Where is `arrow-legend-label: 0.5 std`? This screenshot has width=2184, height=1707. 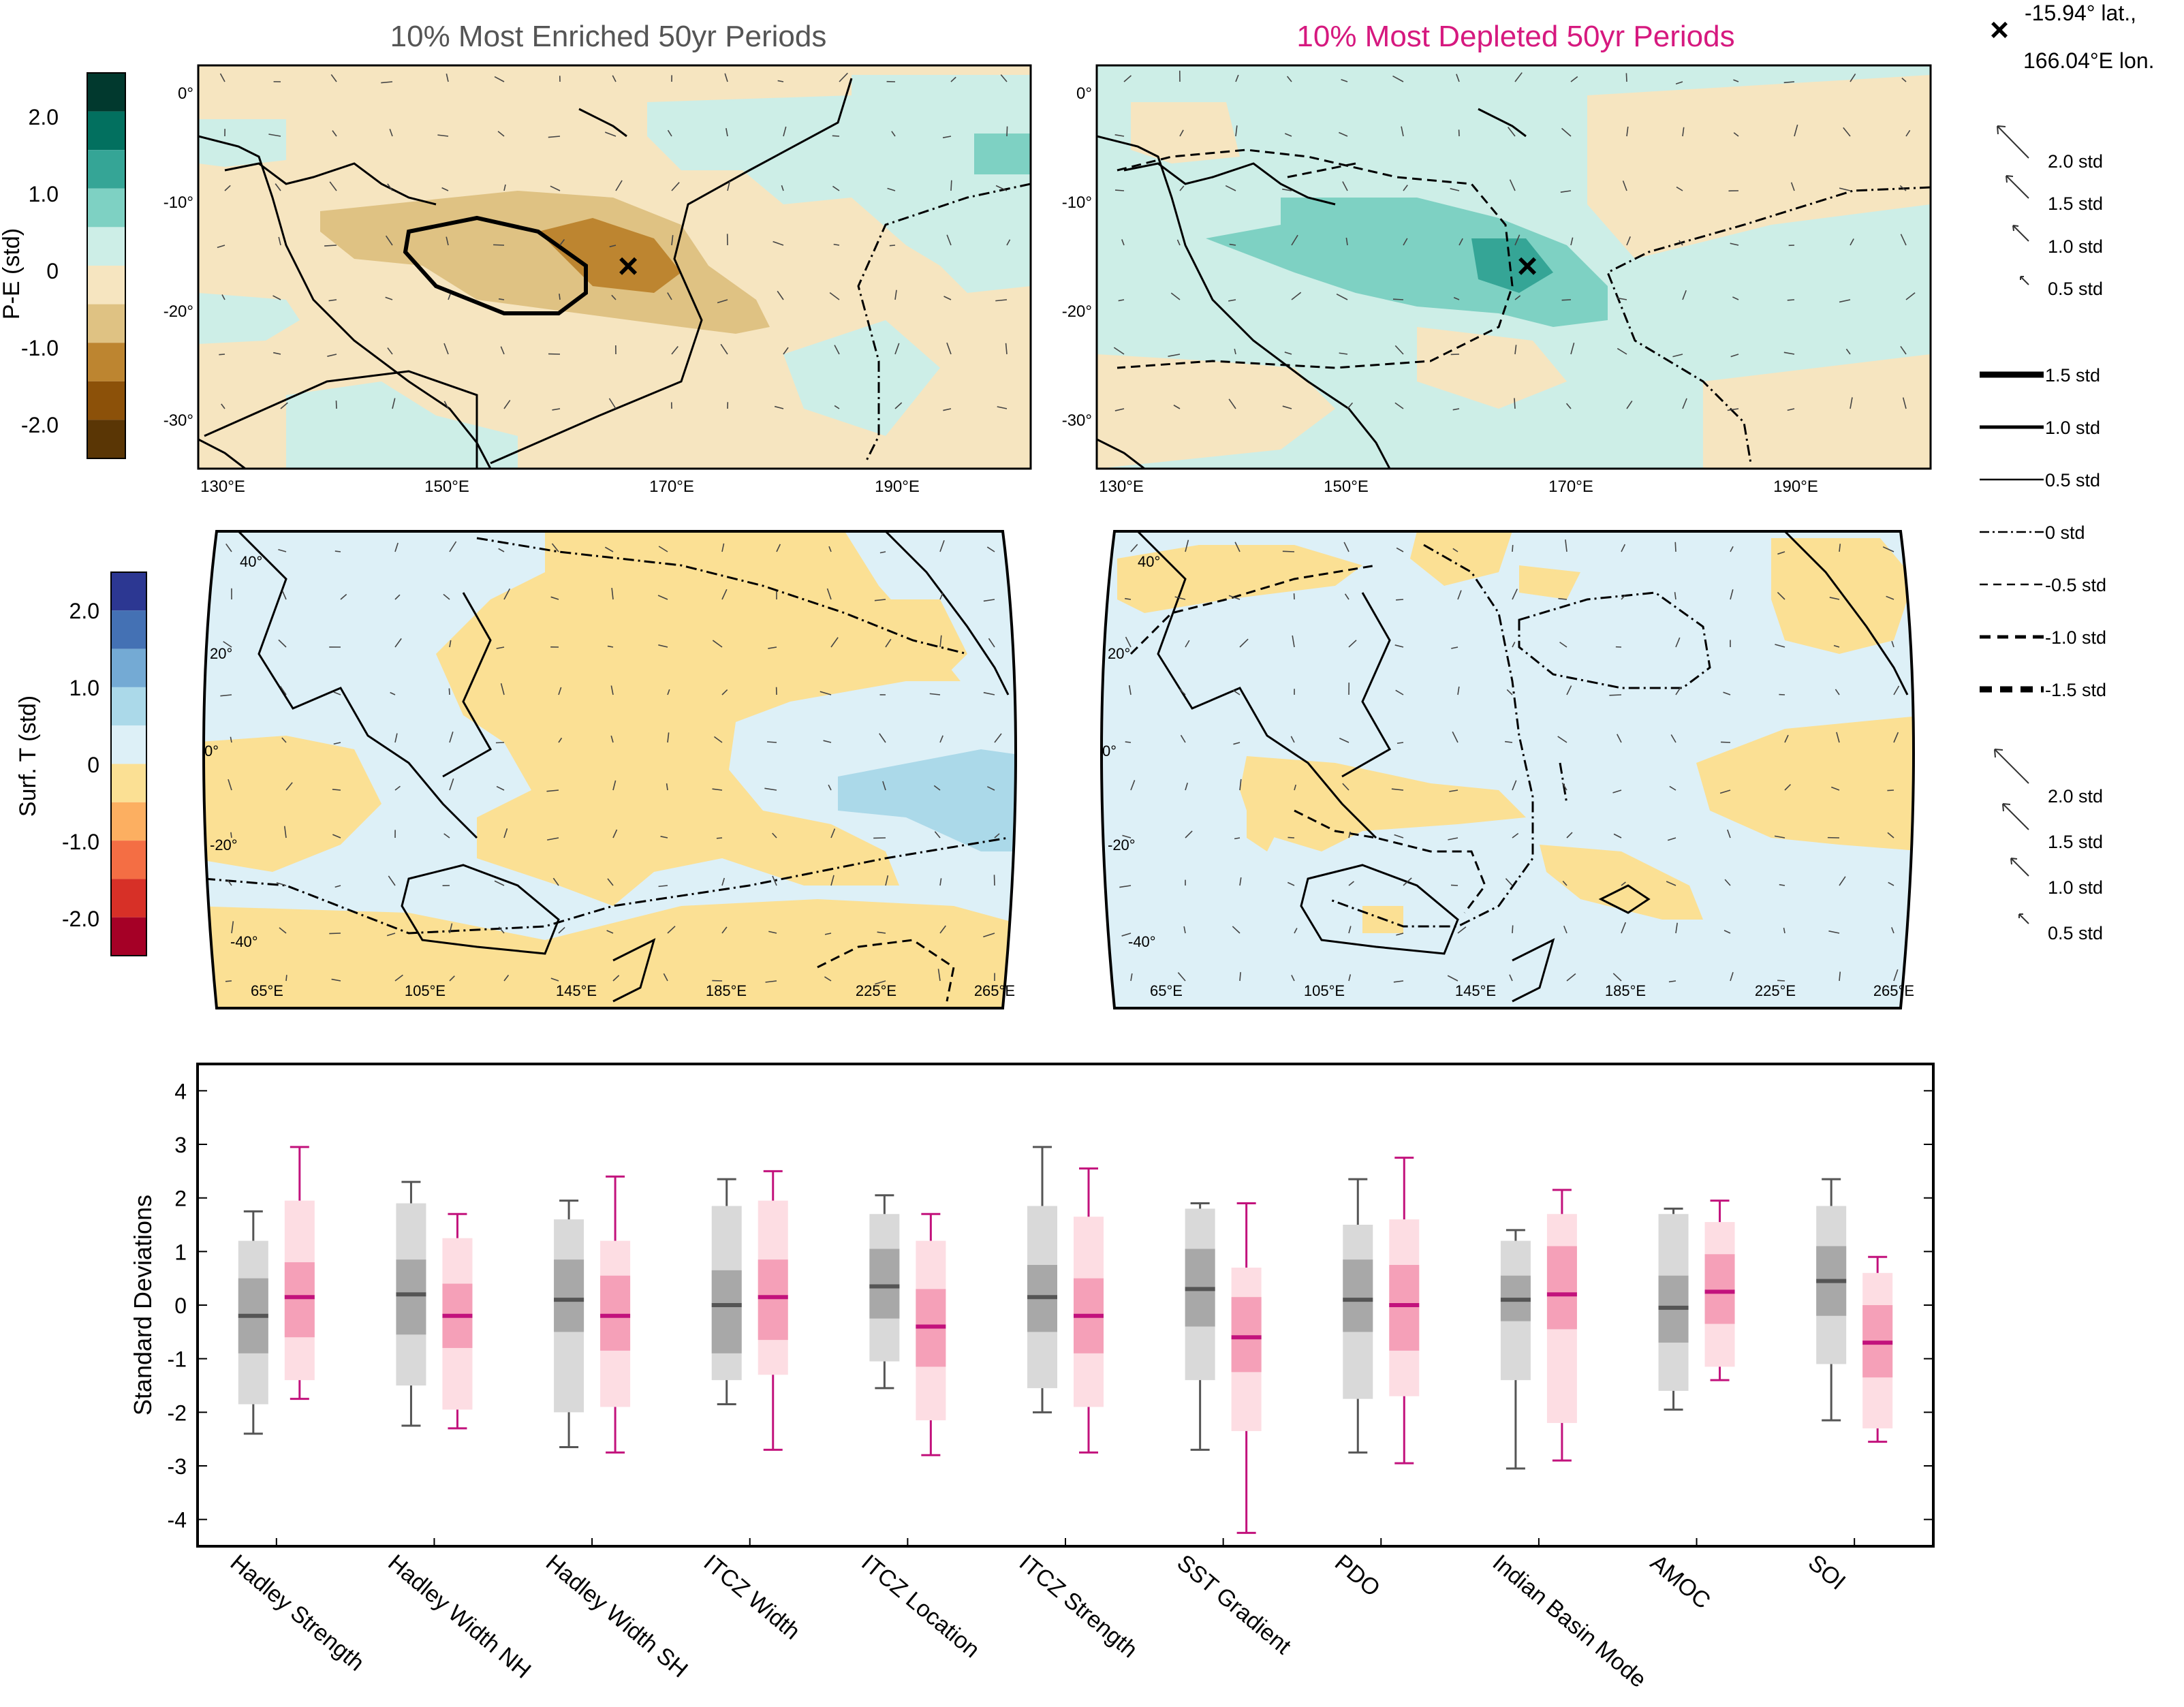
arrow-legend-label: 0.5 std is located at coordinates (2075, 289).